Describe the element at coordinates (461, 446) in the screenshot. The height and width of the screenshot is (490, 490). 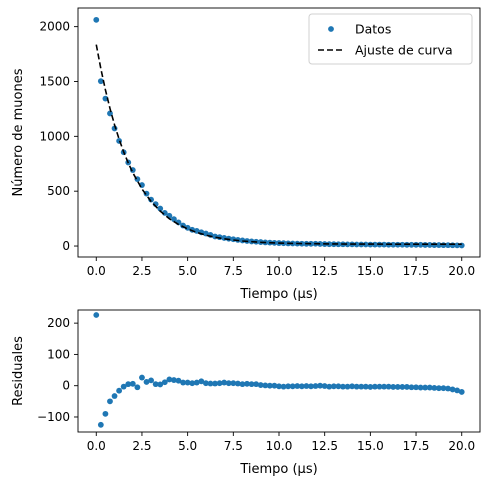
I see `x-tick-label: 20.0` at that location.